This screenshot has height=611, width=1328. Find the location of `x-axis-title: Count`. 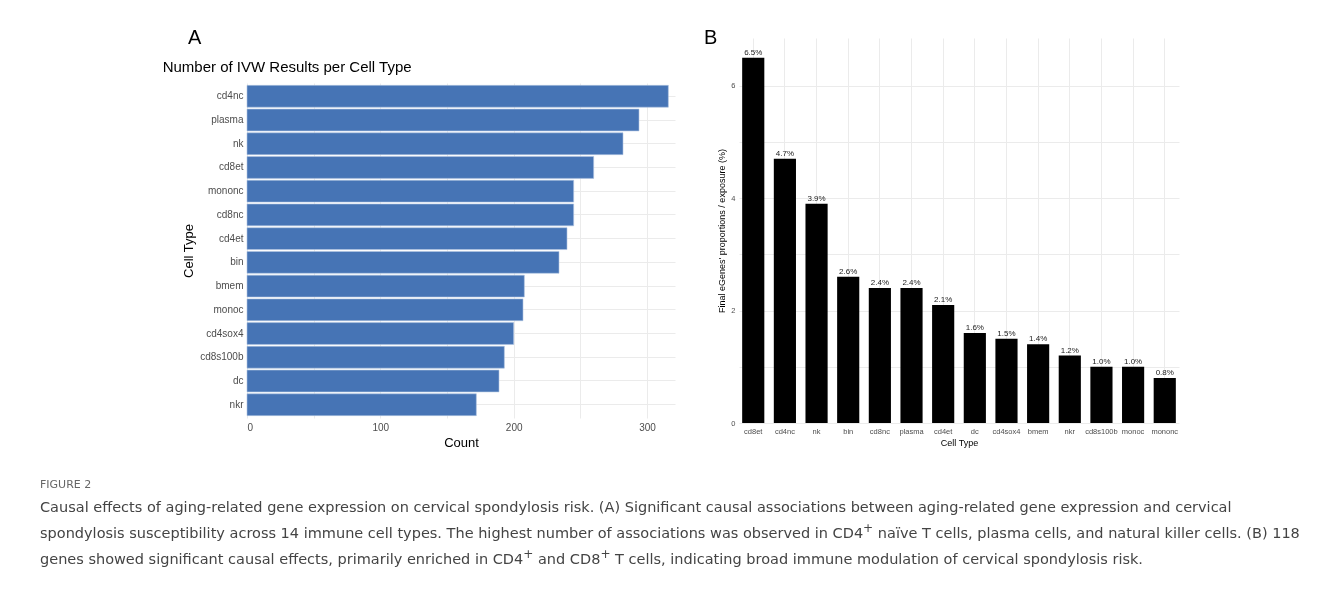

x-axis-title: Count is located at coordinates (462, 442).